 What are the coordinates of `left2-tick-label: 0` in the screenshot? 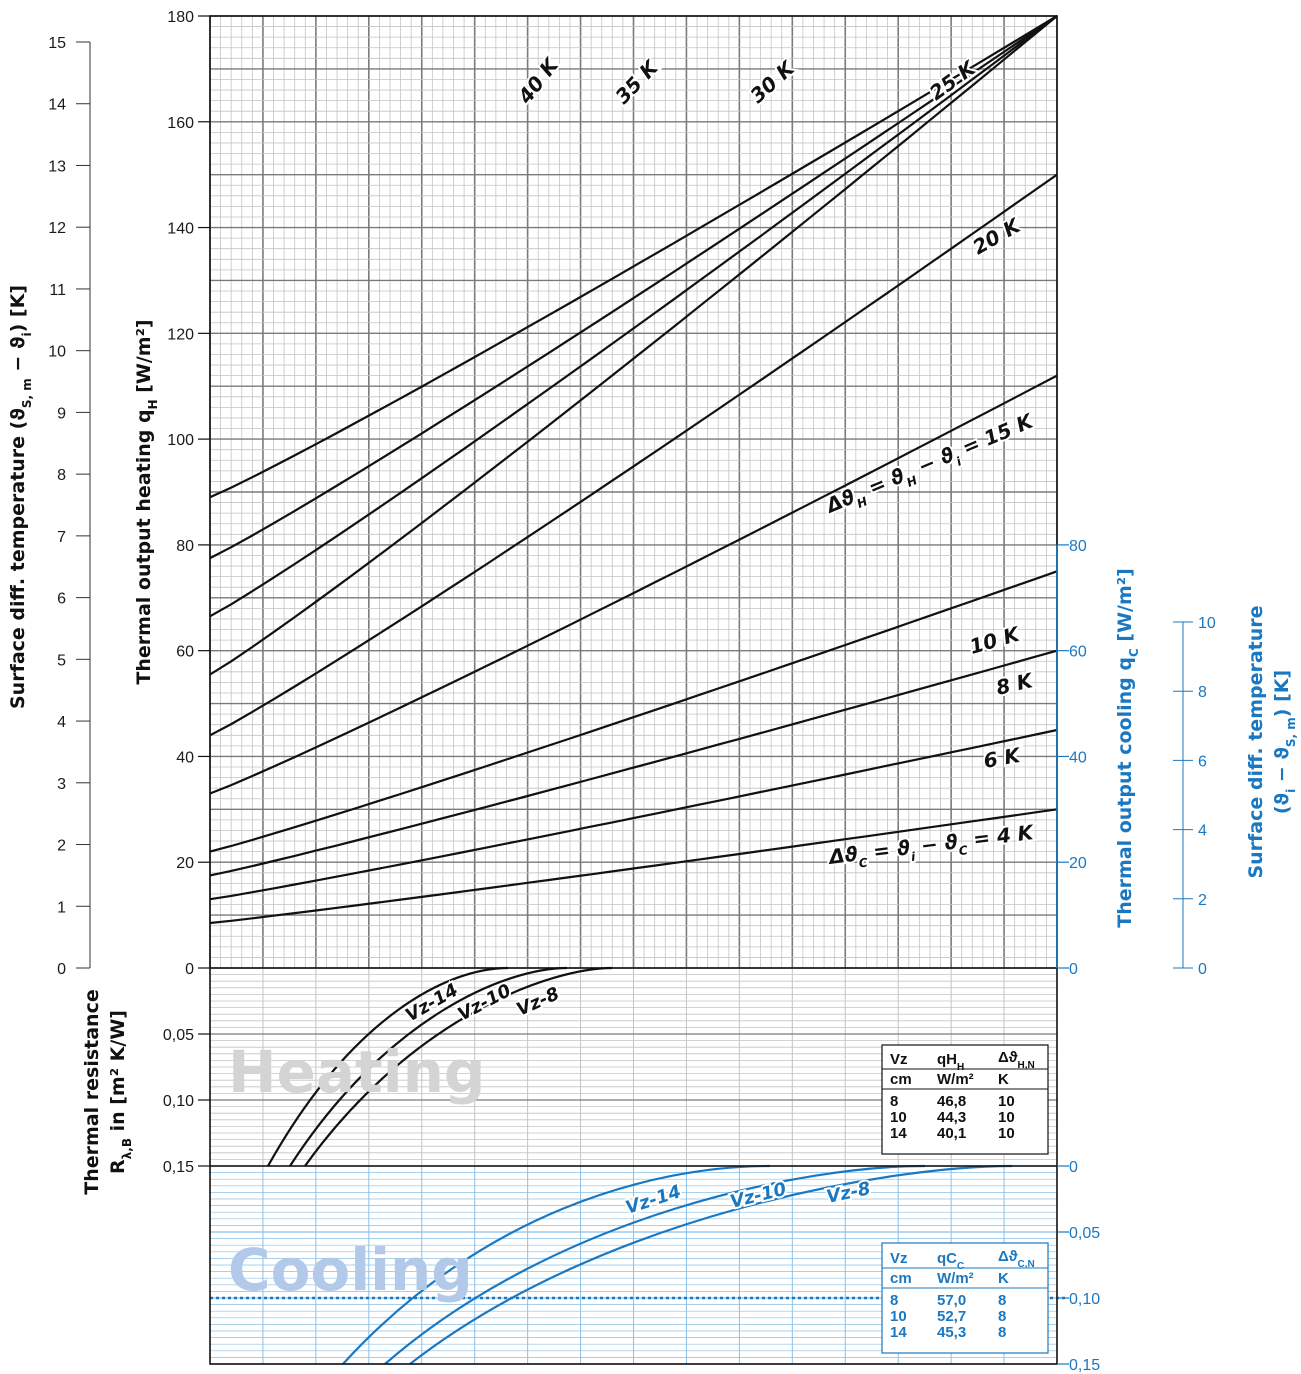 It's located at (189, 969).